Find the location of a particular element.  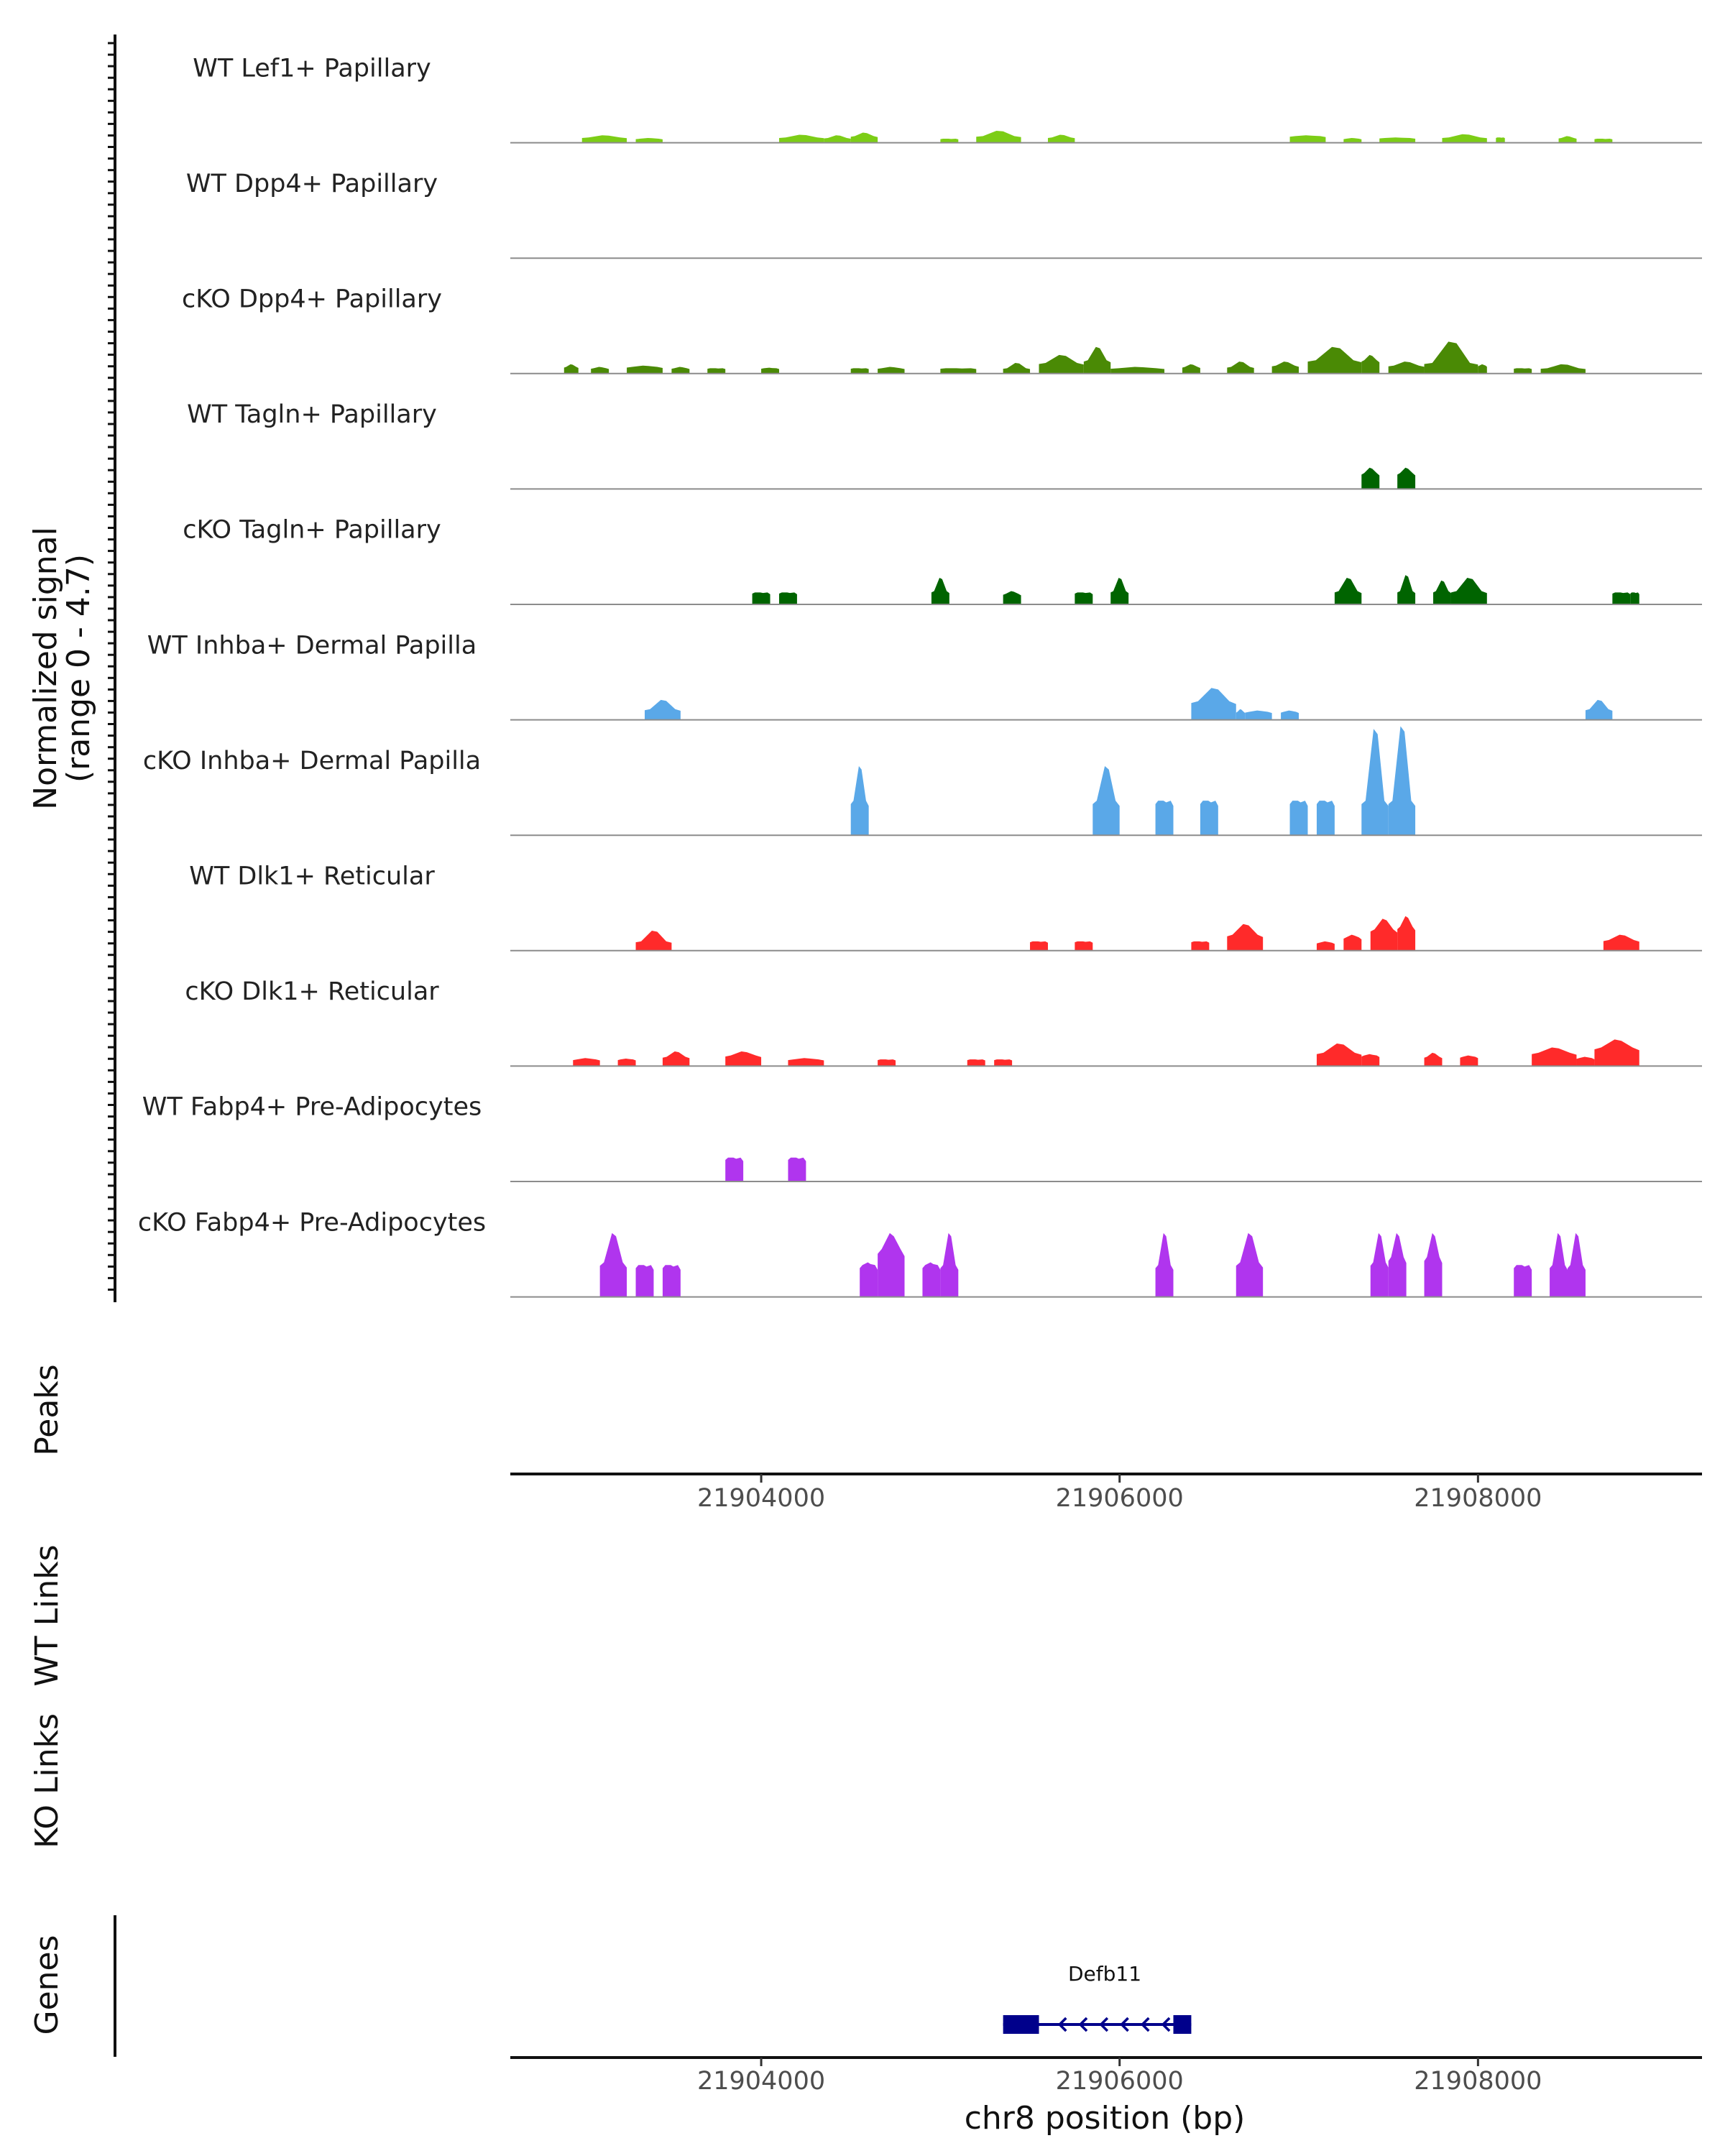

track-2: WT Dpp4+ Papillary is located at coordinates (944, 214).